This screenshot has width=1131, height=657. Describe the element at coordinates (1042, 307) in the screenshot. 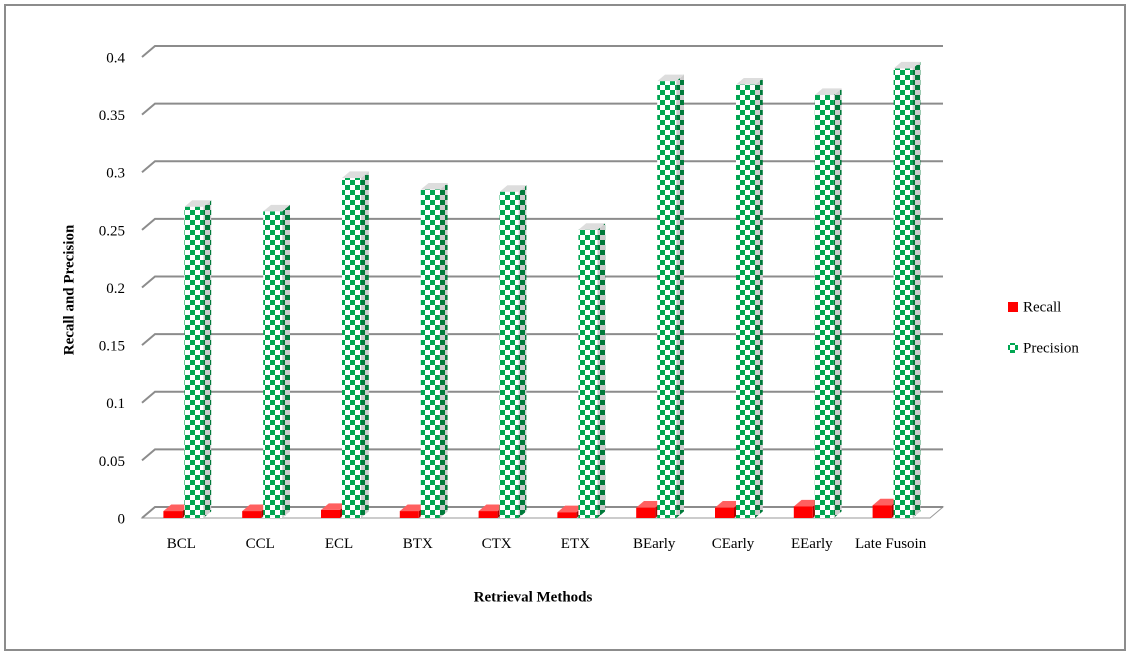

I see `legend-label: Recall` at that location.